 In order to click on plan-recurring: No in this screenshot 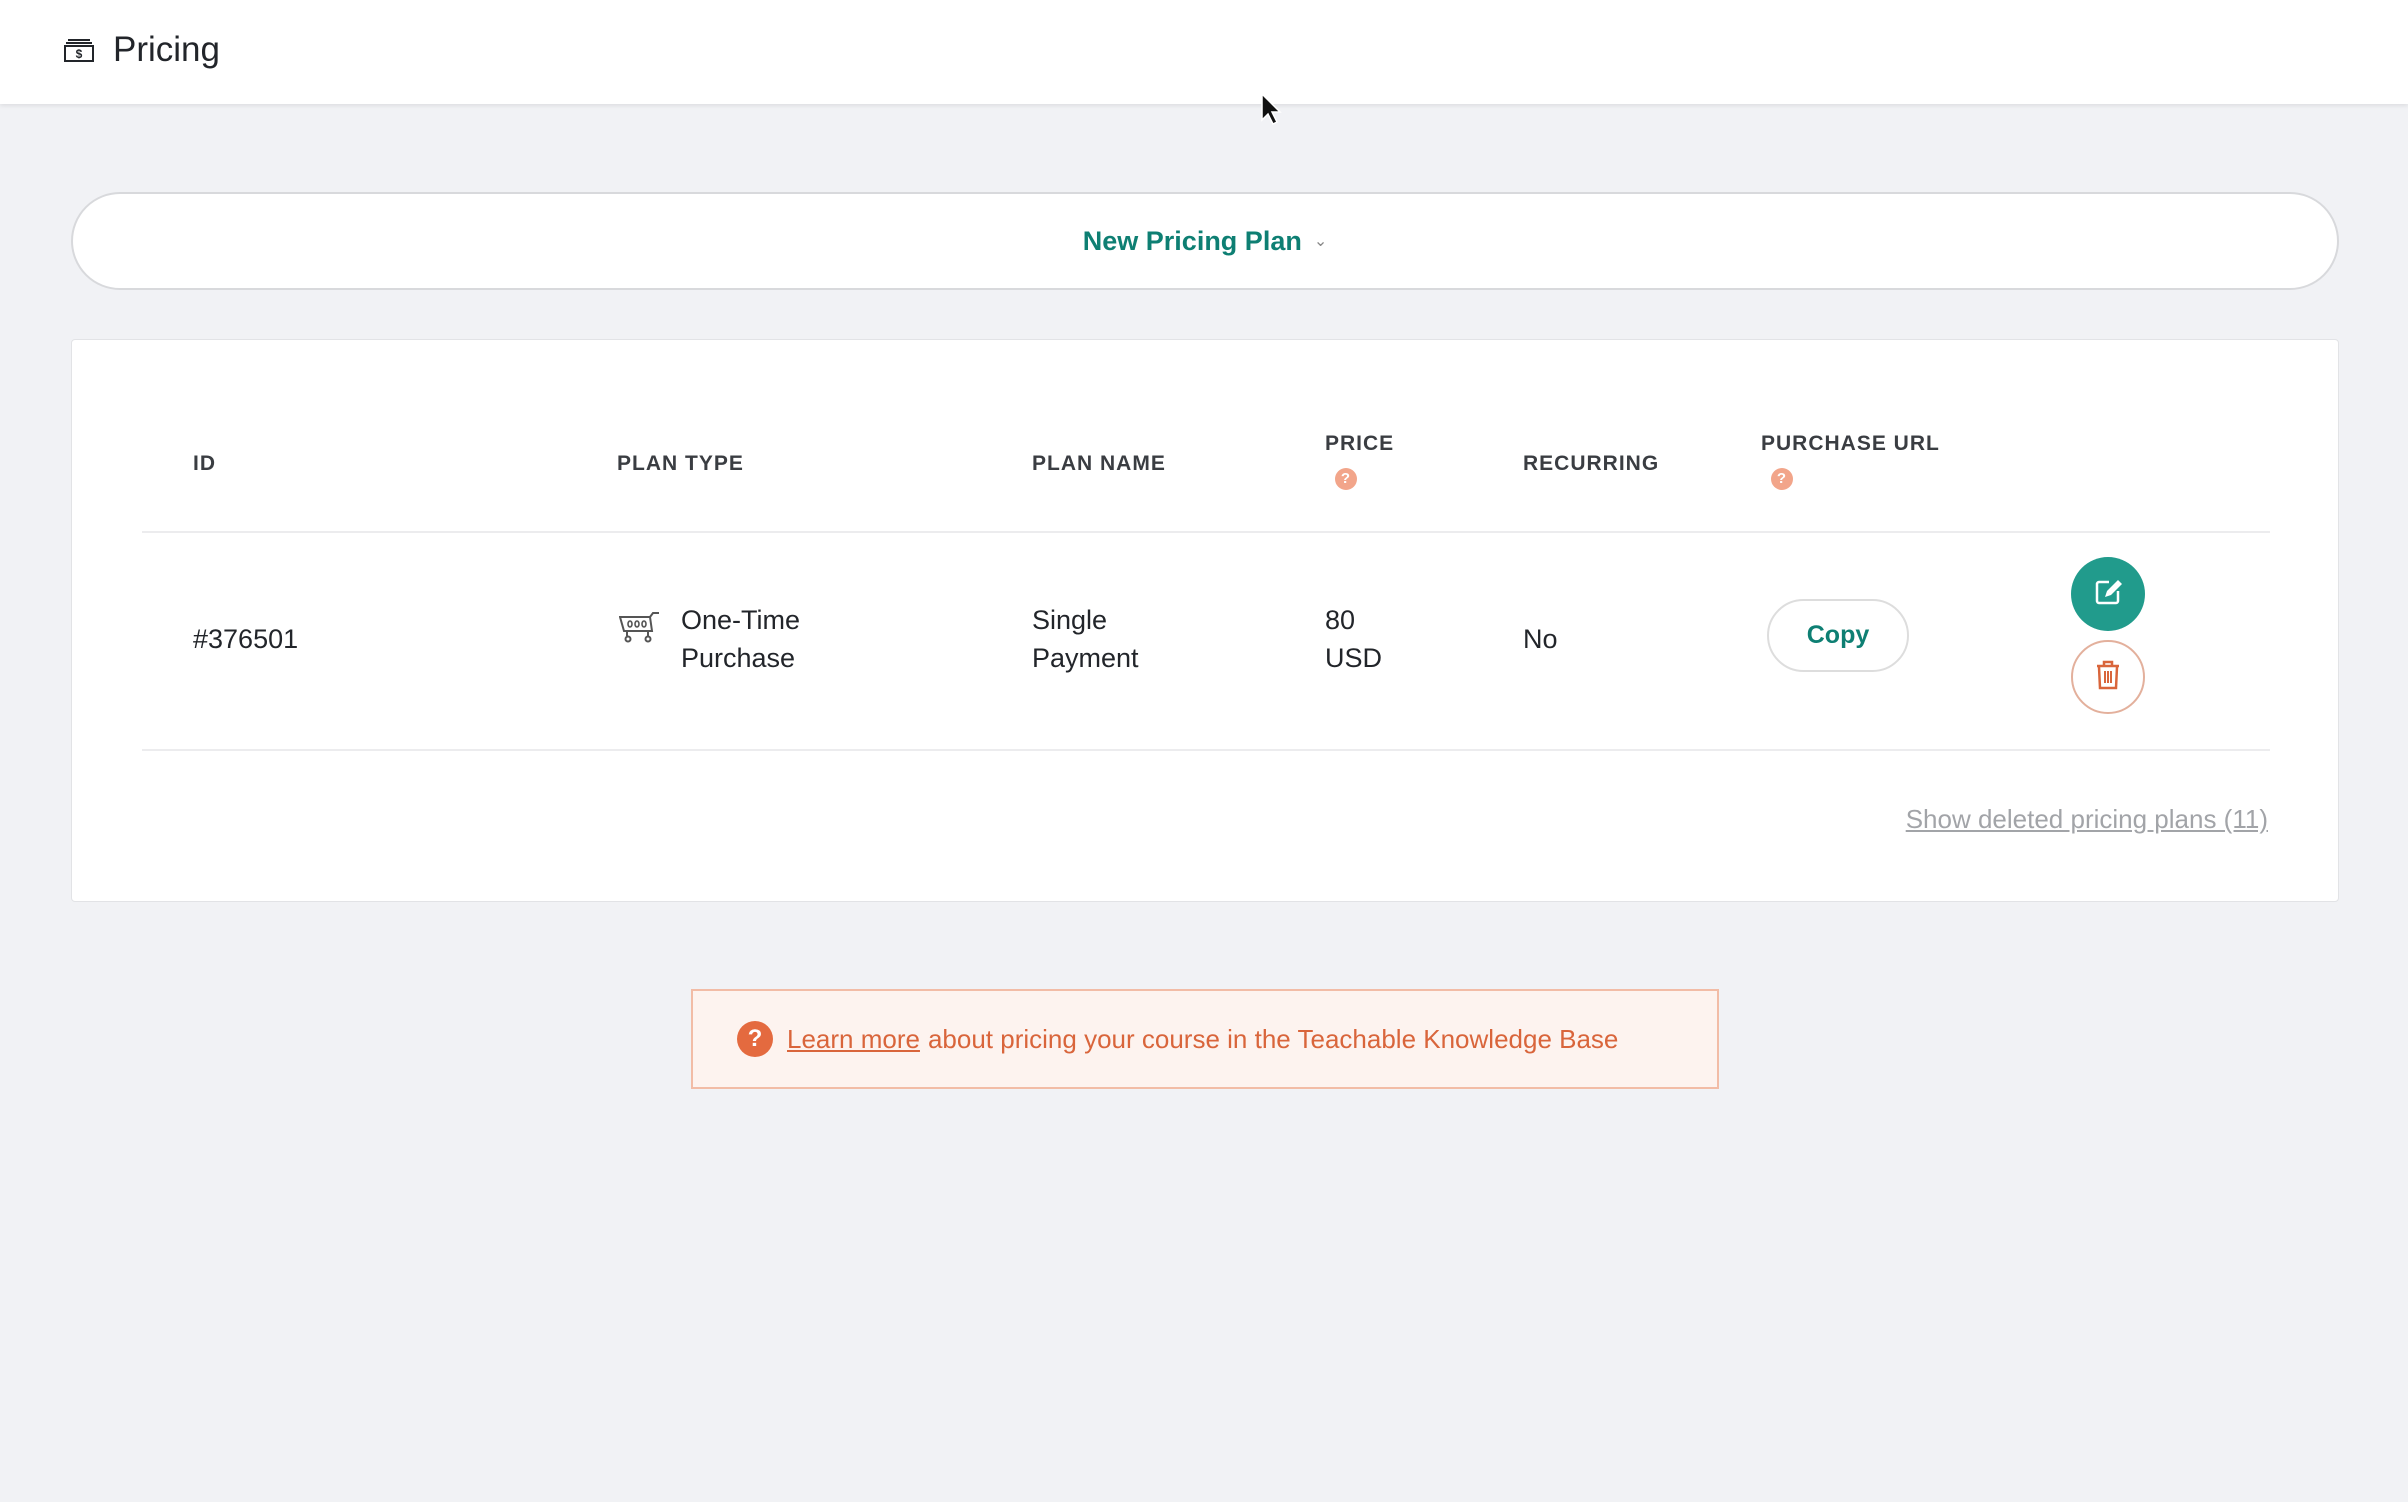, I will do `click(1540, 639)`.